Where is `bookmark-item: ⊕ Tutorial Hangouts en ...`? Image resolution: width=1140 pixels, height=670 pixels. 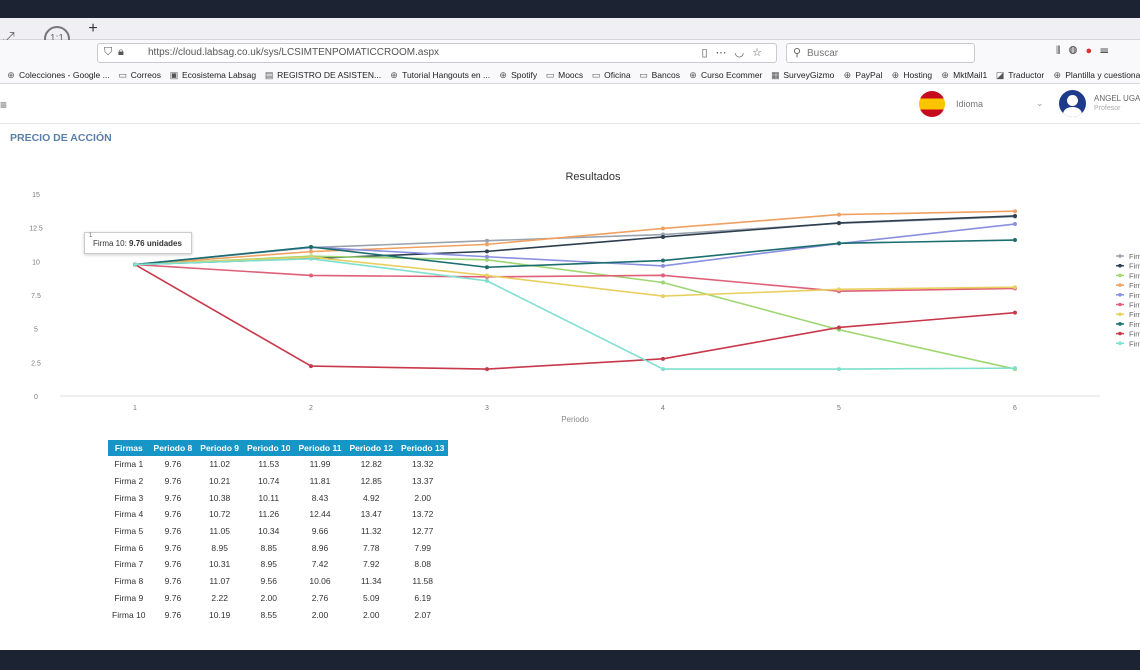
bookmark-item: ⊕ Tutorial Hangouts en ... is located at coordinates (439, 75).